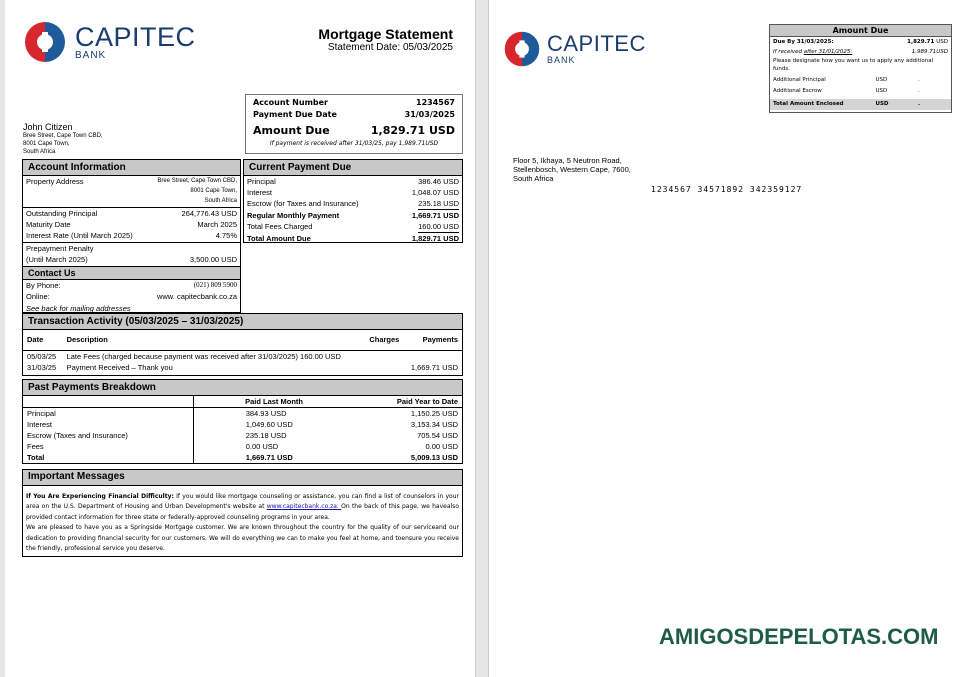 This screenshot has height=677, width=965. I want to click on watermark: AMIGOSDEPELOTAS.COM, so click(799, 636).